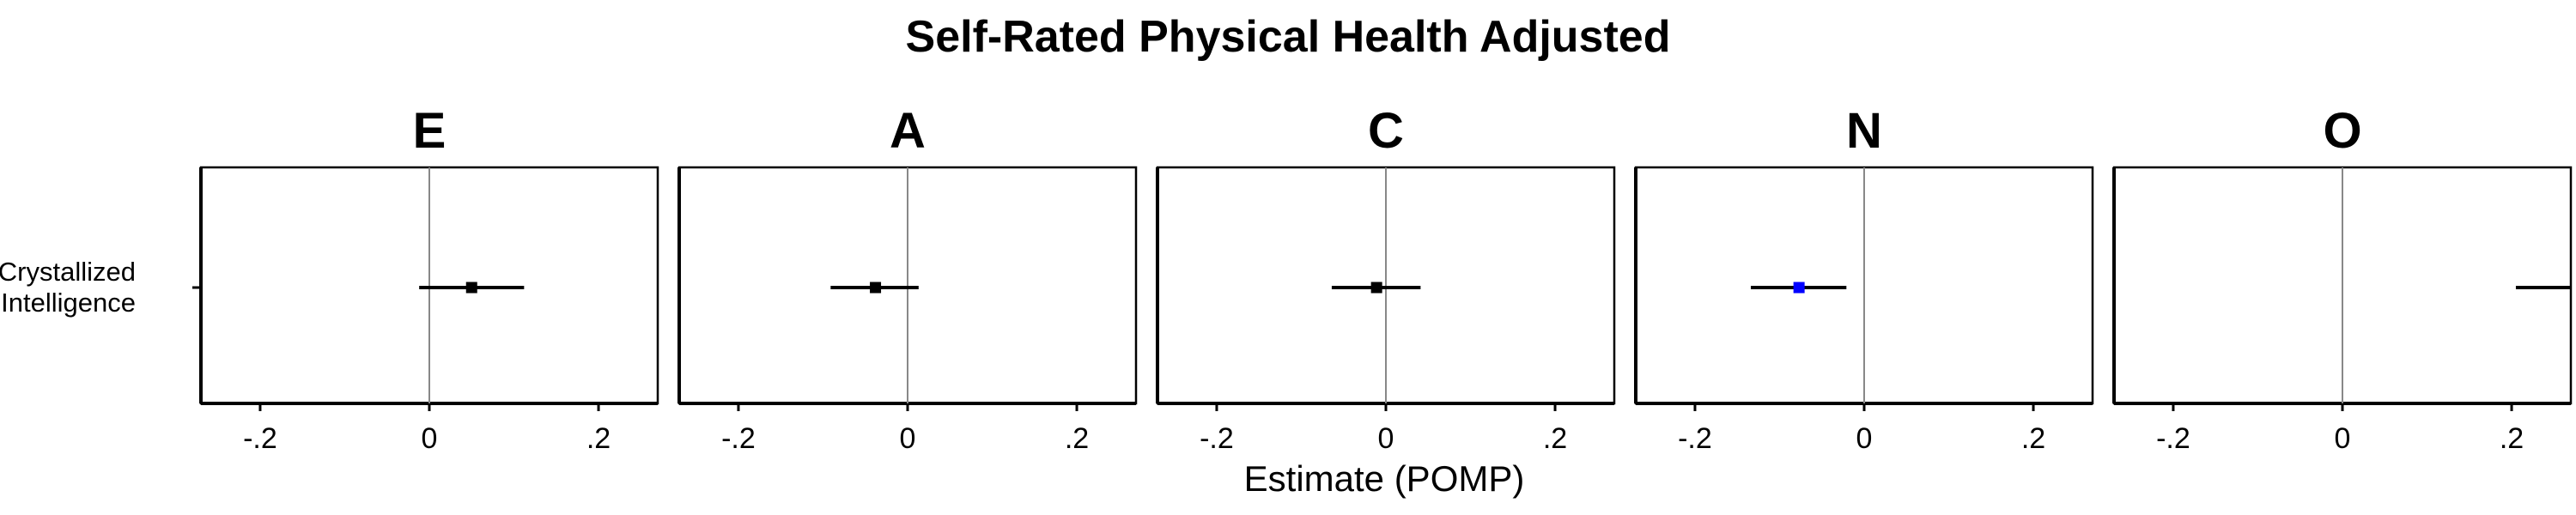  I want to click on facet-panel-a: A -.2 0 .2, so click(907, 279).